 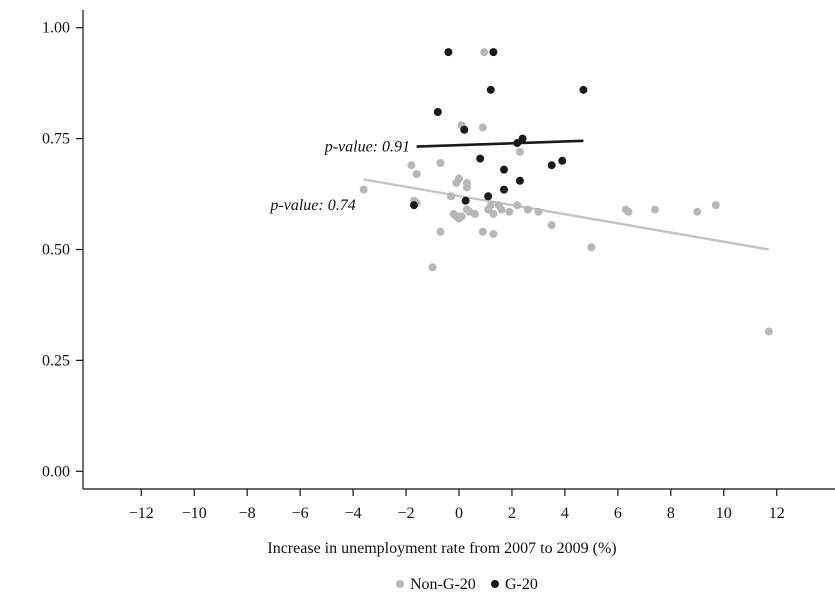 I want to click on x-tick-label: 10, so click(x=724, y=513).